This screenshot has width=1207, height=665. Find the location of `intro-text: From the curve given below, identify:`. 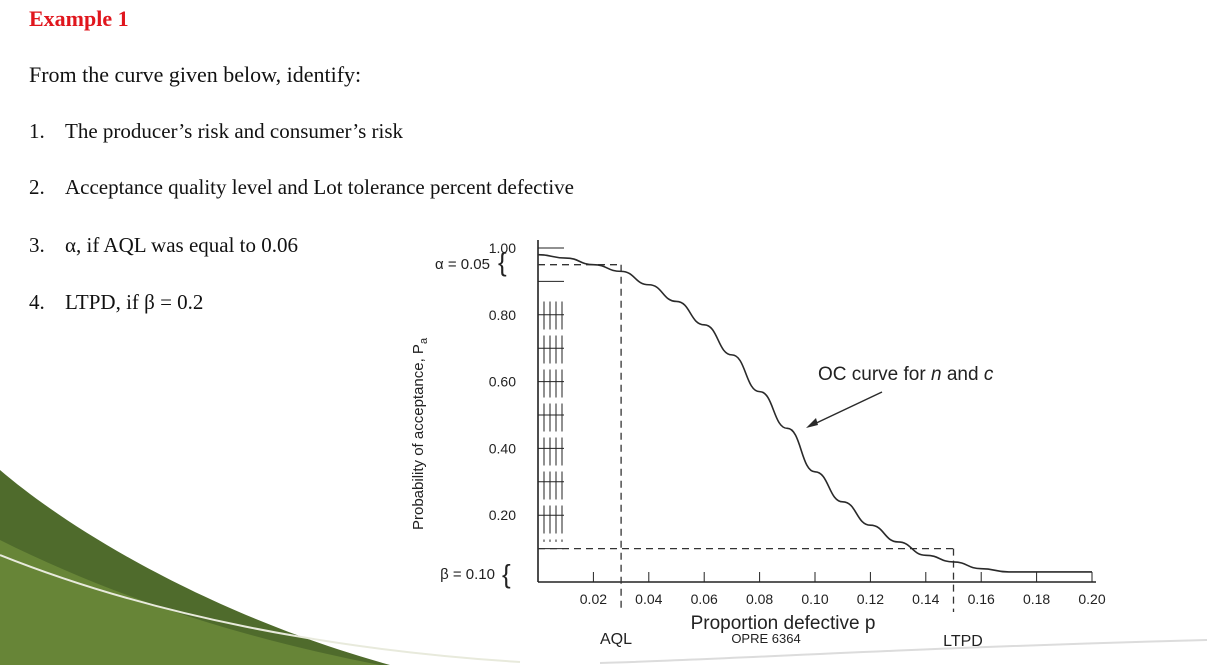

intro-text: From the curve given below, identify: is located at coordinates (195, 74).